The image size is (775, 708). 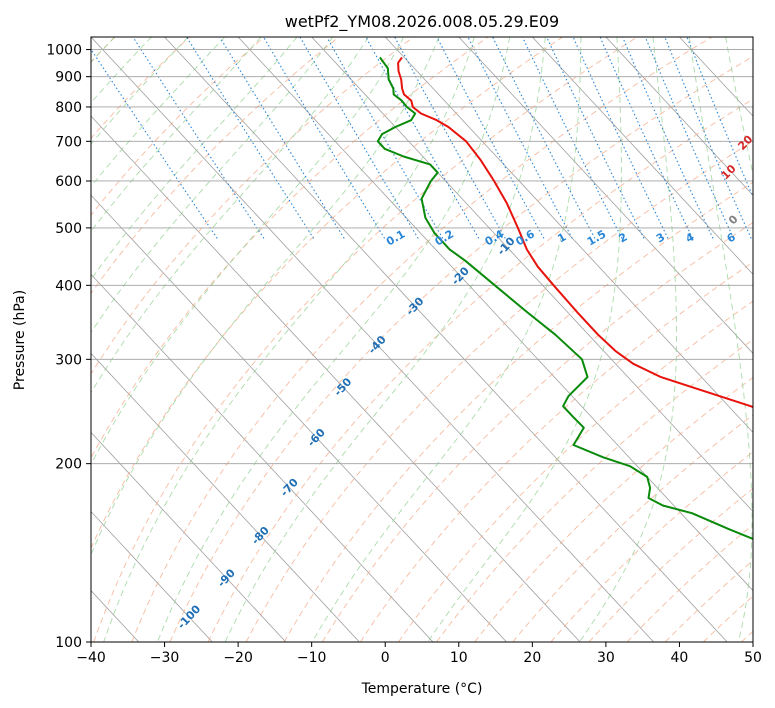 What do you see at coordinates (68, 182) in the screenshot?
I see `y-tick-label: 600` at bounding box center [68, 182].